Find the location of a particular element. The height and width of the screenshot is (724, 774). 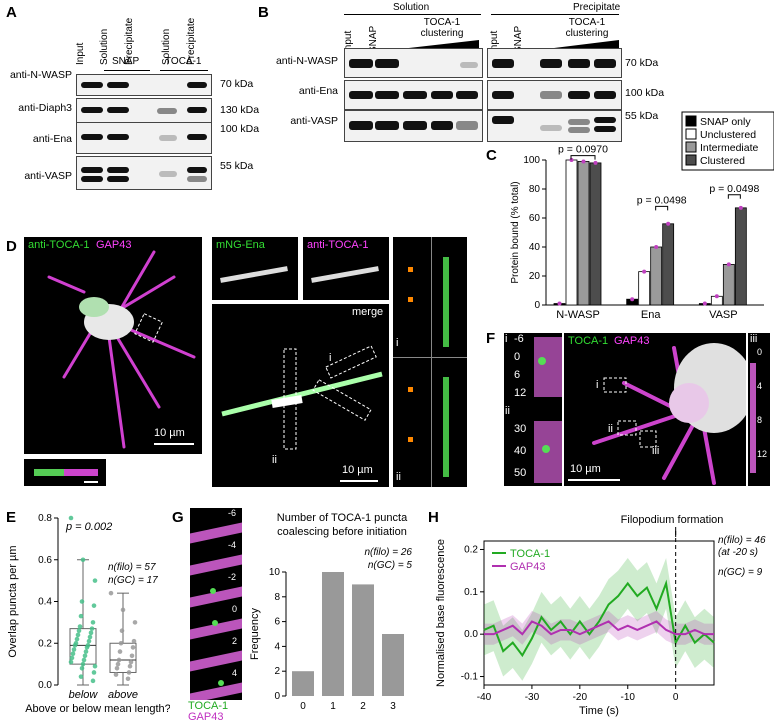

panel-a-label: A is located at coordinates (11, 12).